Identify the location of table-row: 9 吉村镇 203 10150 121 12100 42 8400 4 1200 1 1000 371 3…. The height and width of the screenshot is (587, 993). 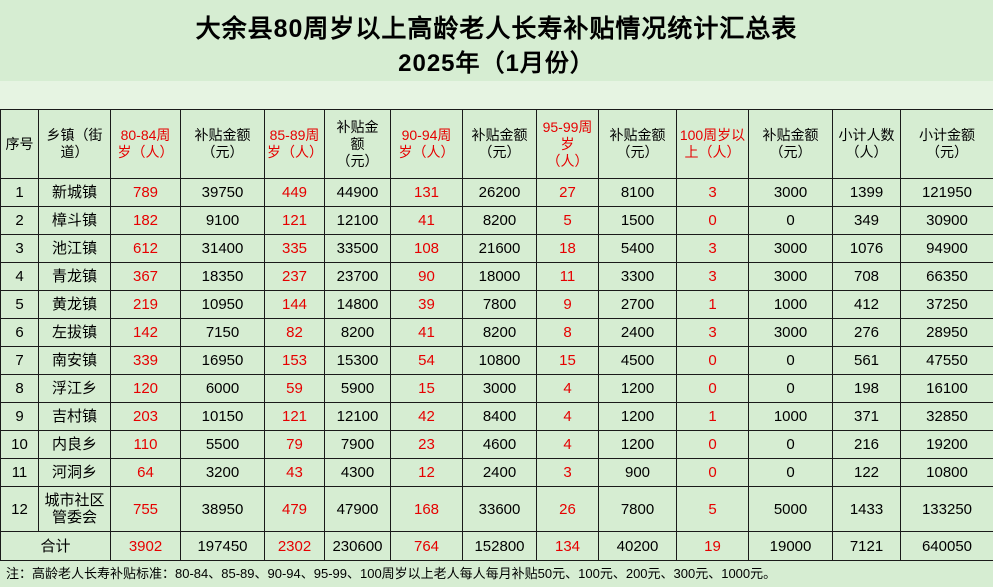
(496, 416).